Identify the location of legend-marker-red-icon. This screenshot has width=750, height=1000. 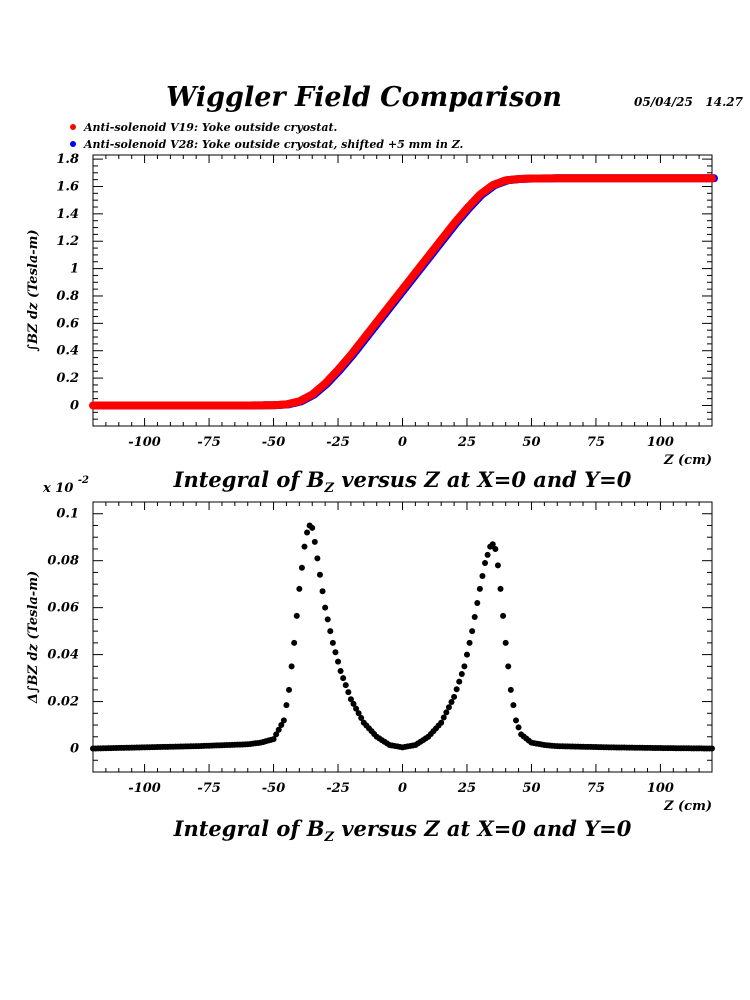
(73, 127).